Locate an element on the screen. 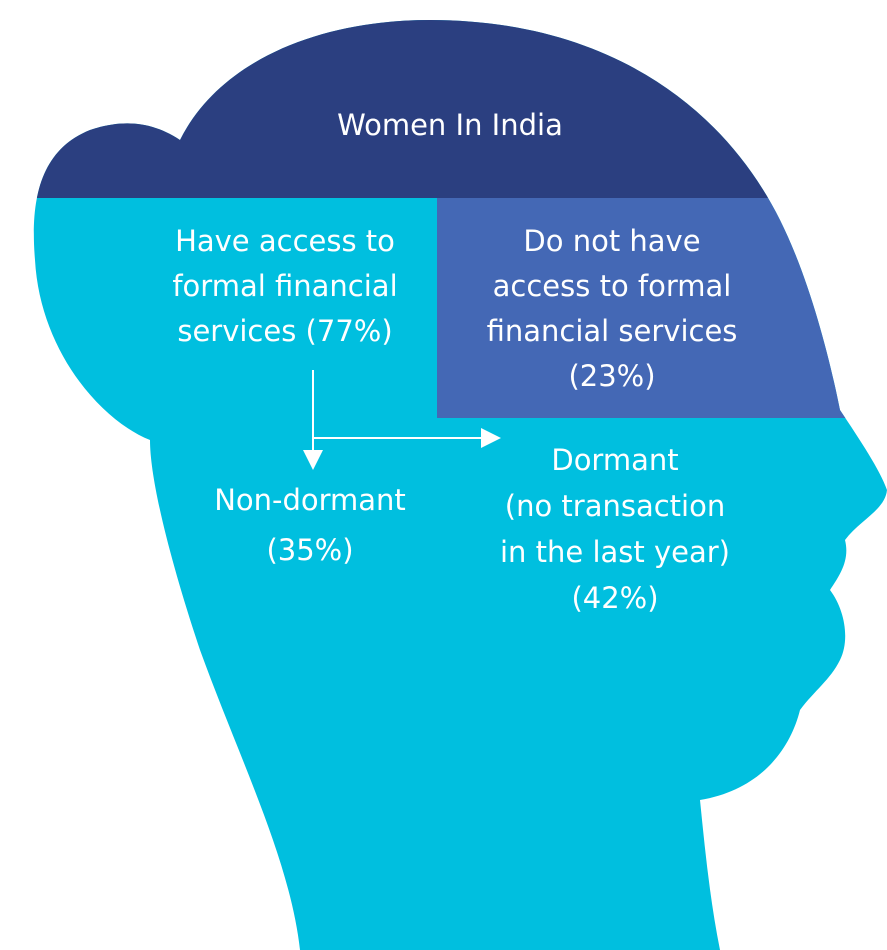 The image size is (887, 950). block-line: Dormant is located at coordinates (614, 460).